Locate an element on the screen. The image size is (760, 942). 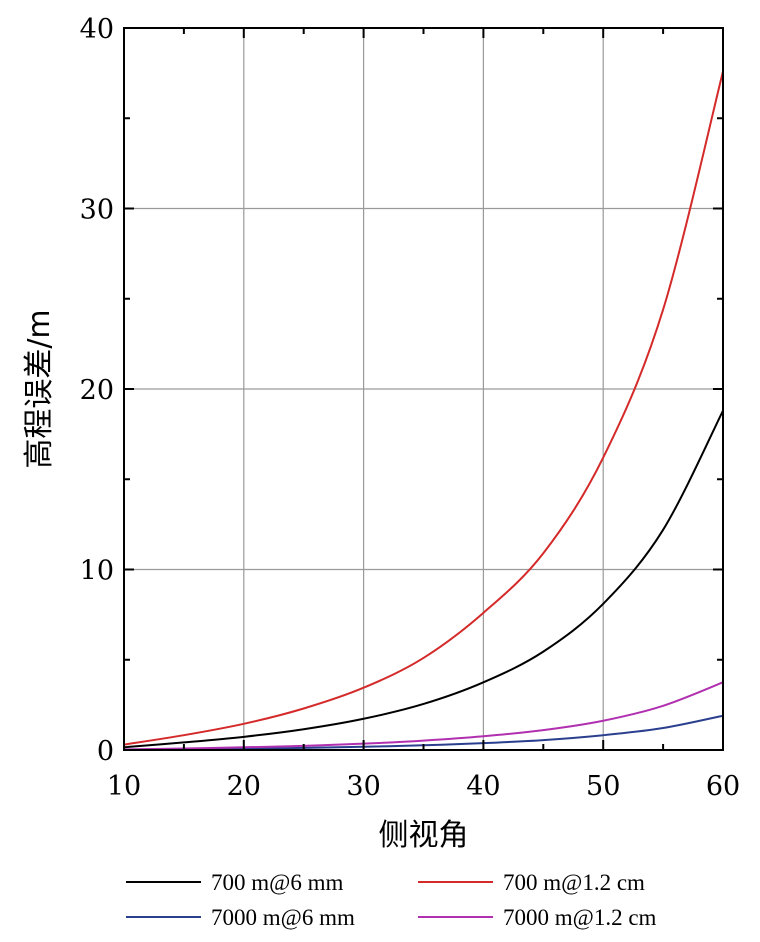
legend-label-1: 700 m@6 mm is located at coordinates (277, 882).